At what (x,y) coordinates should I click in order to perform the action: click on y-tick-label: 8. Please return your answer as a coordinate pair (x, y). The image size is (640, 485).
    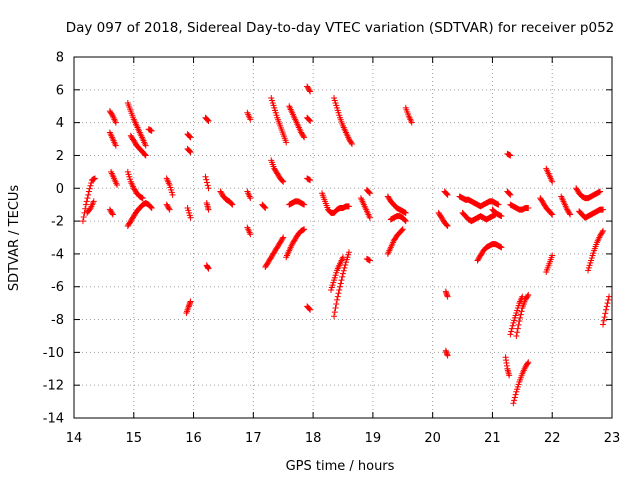
    Looking at the image, I should click on (60, 58).